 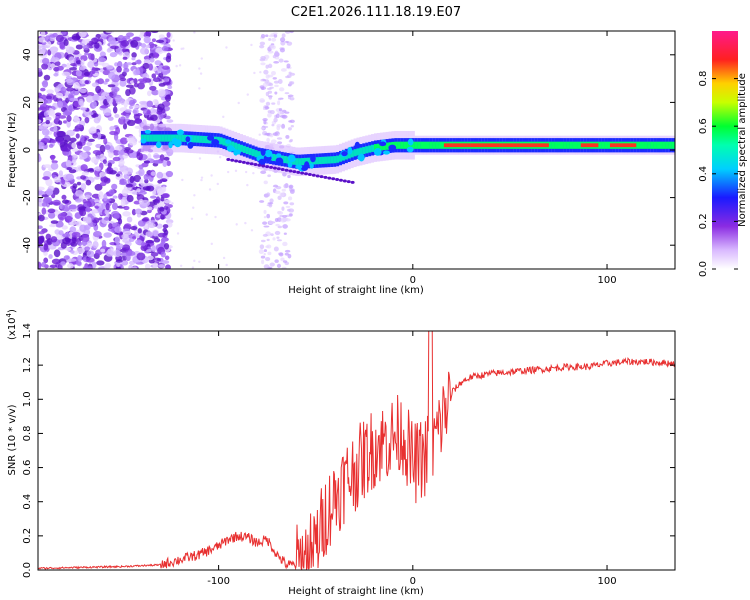 I want to click on figure-title: C2E1.2026.111.18.19.E07, so click(x=376, y=12).